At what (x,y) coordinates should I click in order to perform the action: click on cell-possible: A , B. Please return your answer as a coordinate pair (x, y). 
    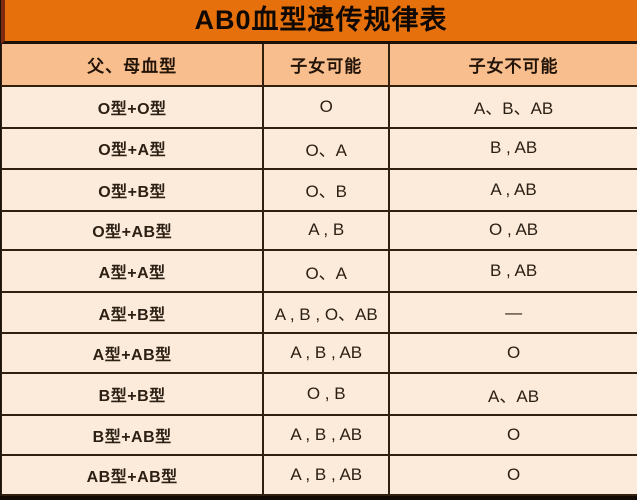
    Looking at the image, I should click on (326, 230).